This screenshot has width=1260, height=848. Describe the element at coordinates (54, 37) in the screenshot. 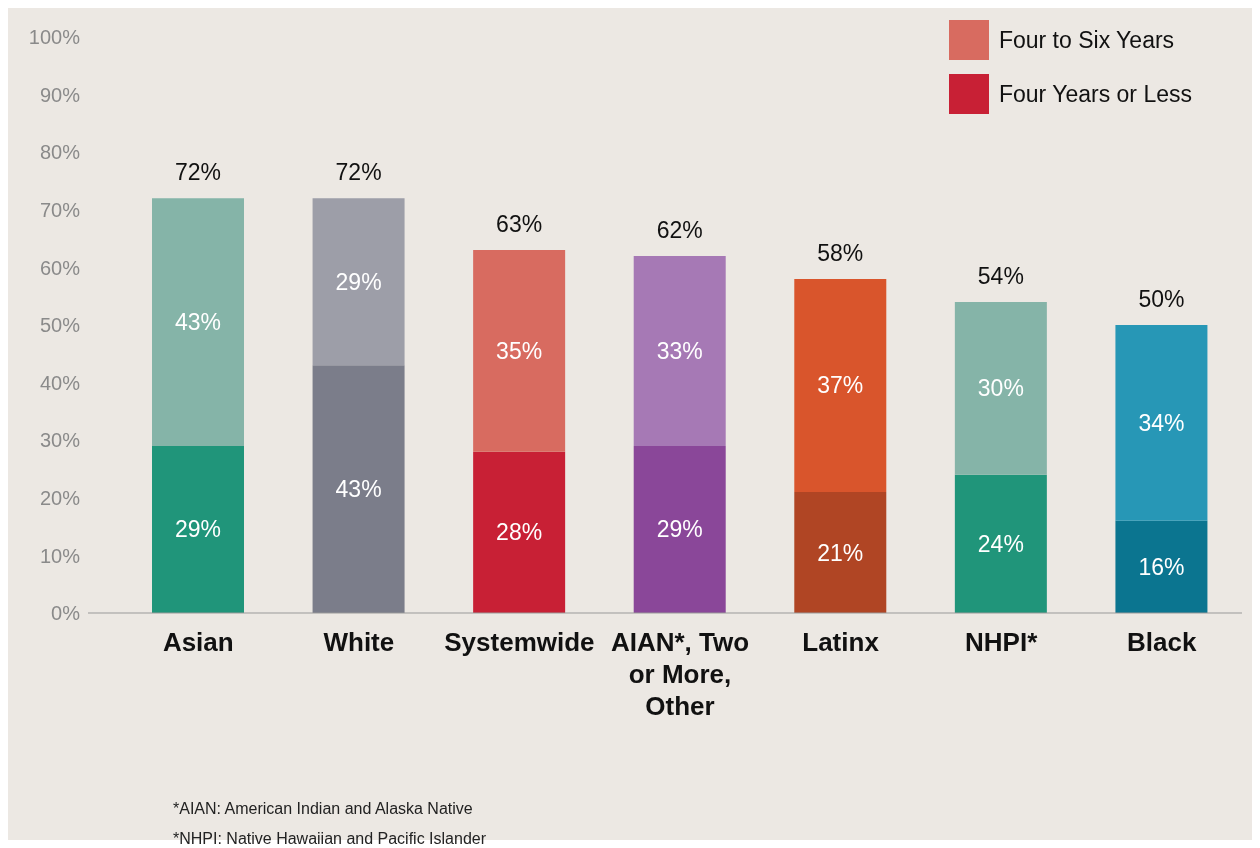

I see `y-tick-label: 100%` at that location.